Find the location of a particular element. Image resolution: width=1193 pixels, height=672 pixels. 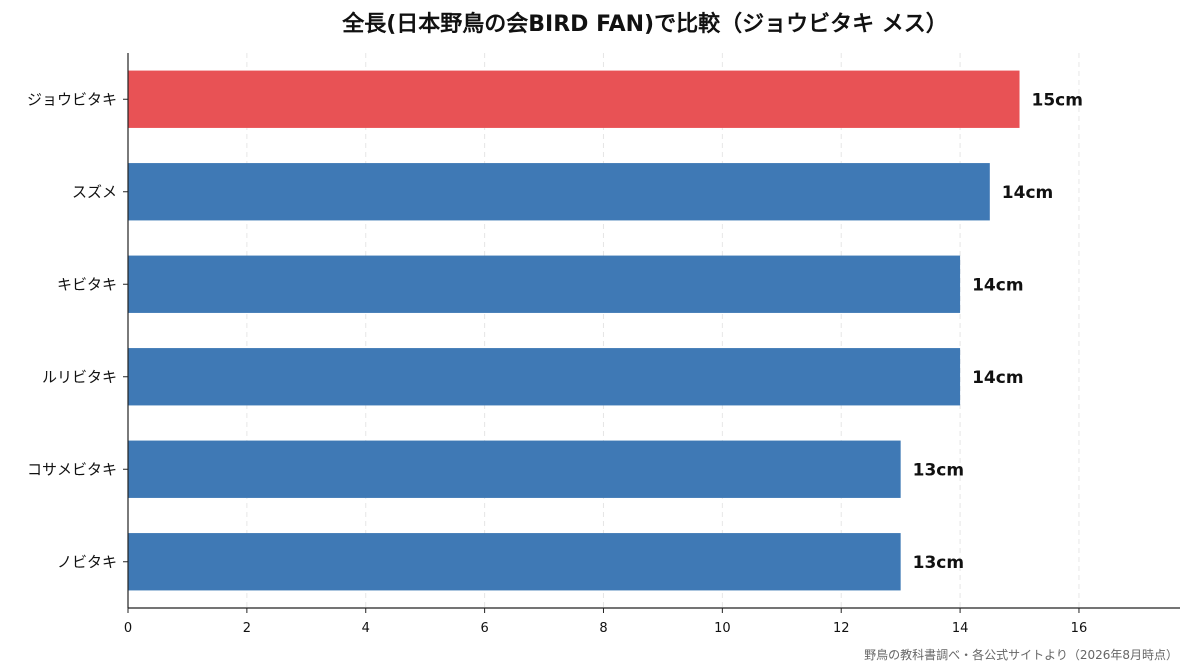

x-tick-label: 2 is located at coordinates (247, 628).